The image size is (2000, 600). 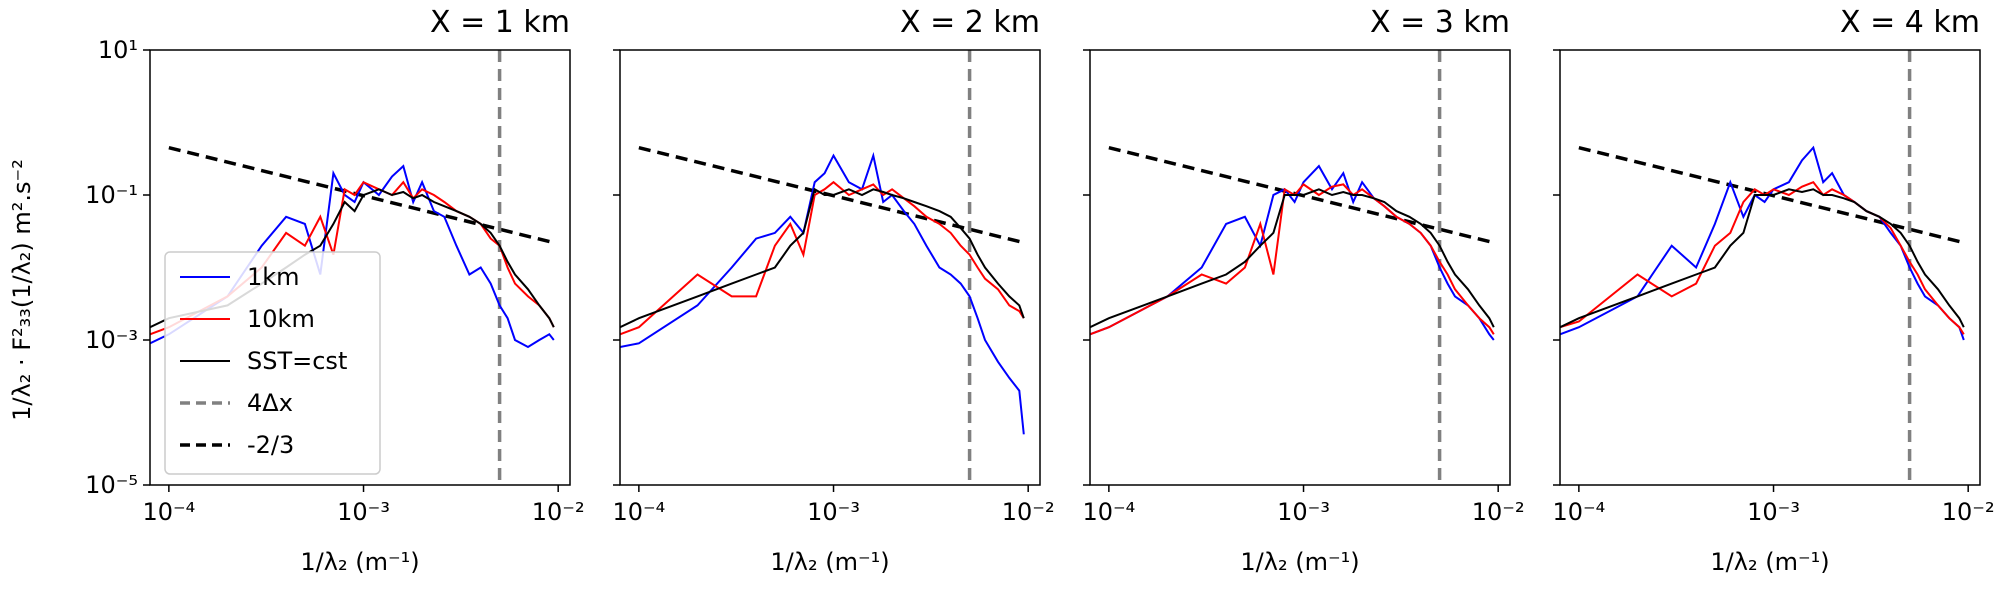 I want to click on legend-box, so click(x=272, y=363).